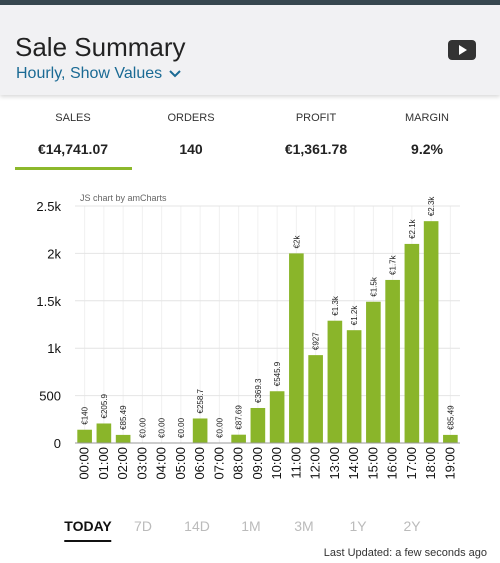  I want to click on y-tick-label: 1.5k, so click(48, 301).